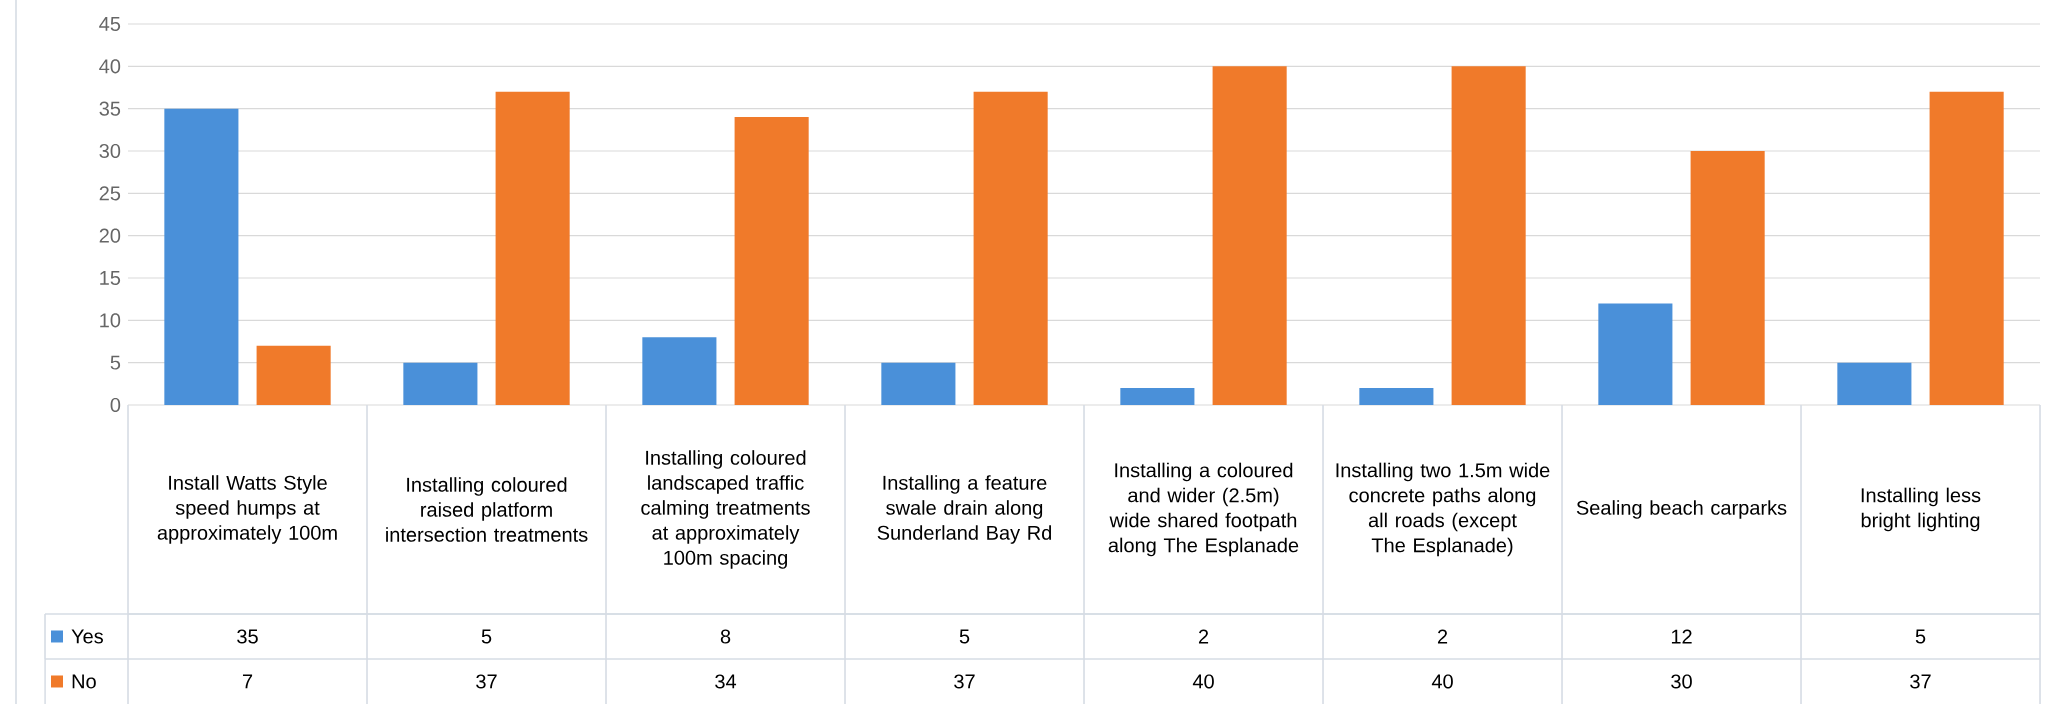 The height and width of the screenshot is (704, 2049). I want to click on y-tick-label: 25, so click(110, 193).